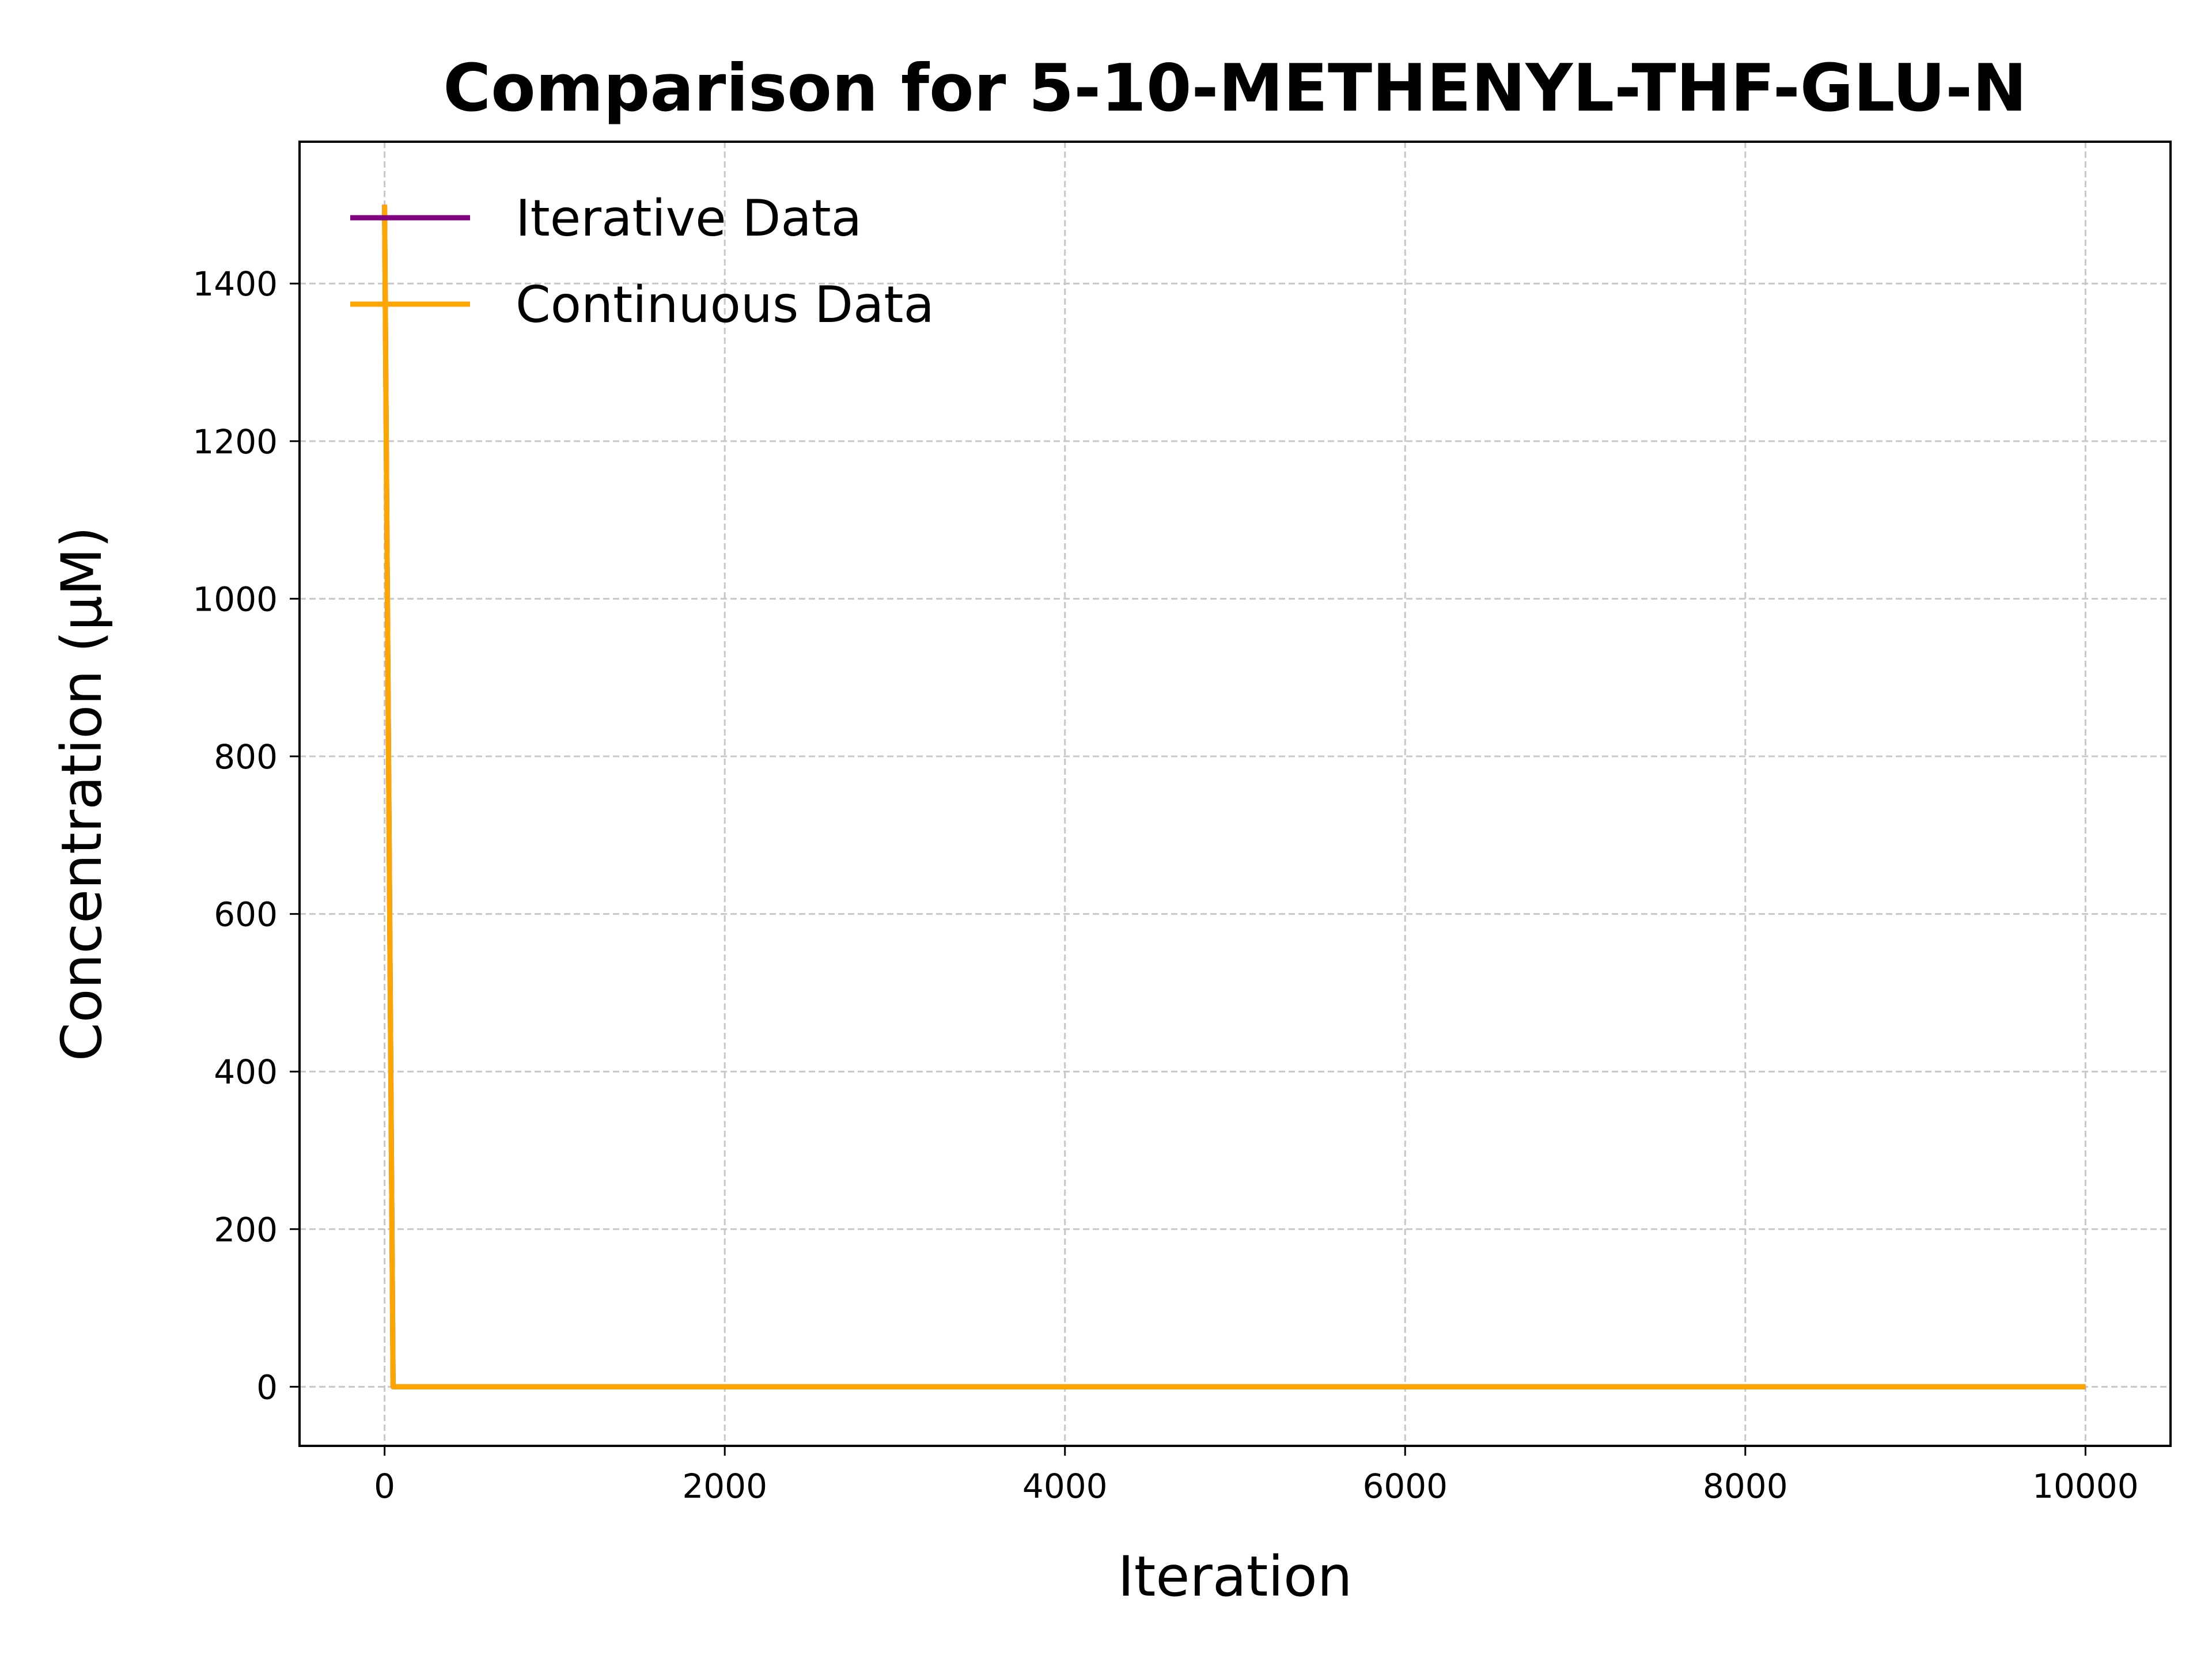 This screenshot has height=1659, width=2212. What do you see at coordinates (1235, 1576) in the screenshot?
I see `x-axis-title: Iteration` at bounding box center [1235, 1576].